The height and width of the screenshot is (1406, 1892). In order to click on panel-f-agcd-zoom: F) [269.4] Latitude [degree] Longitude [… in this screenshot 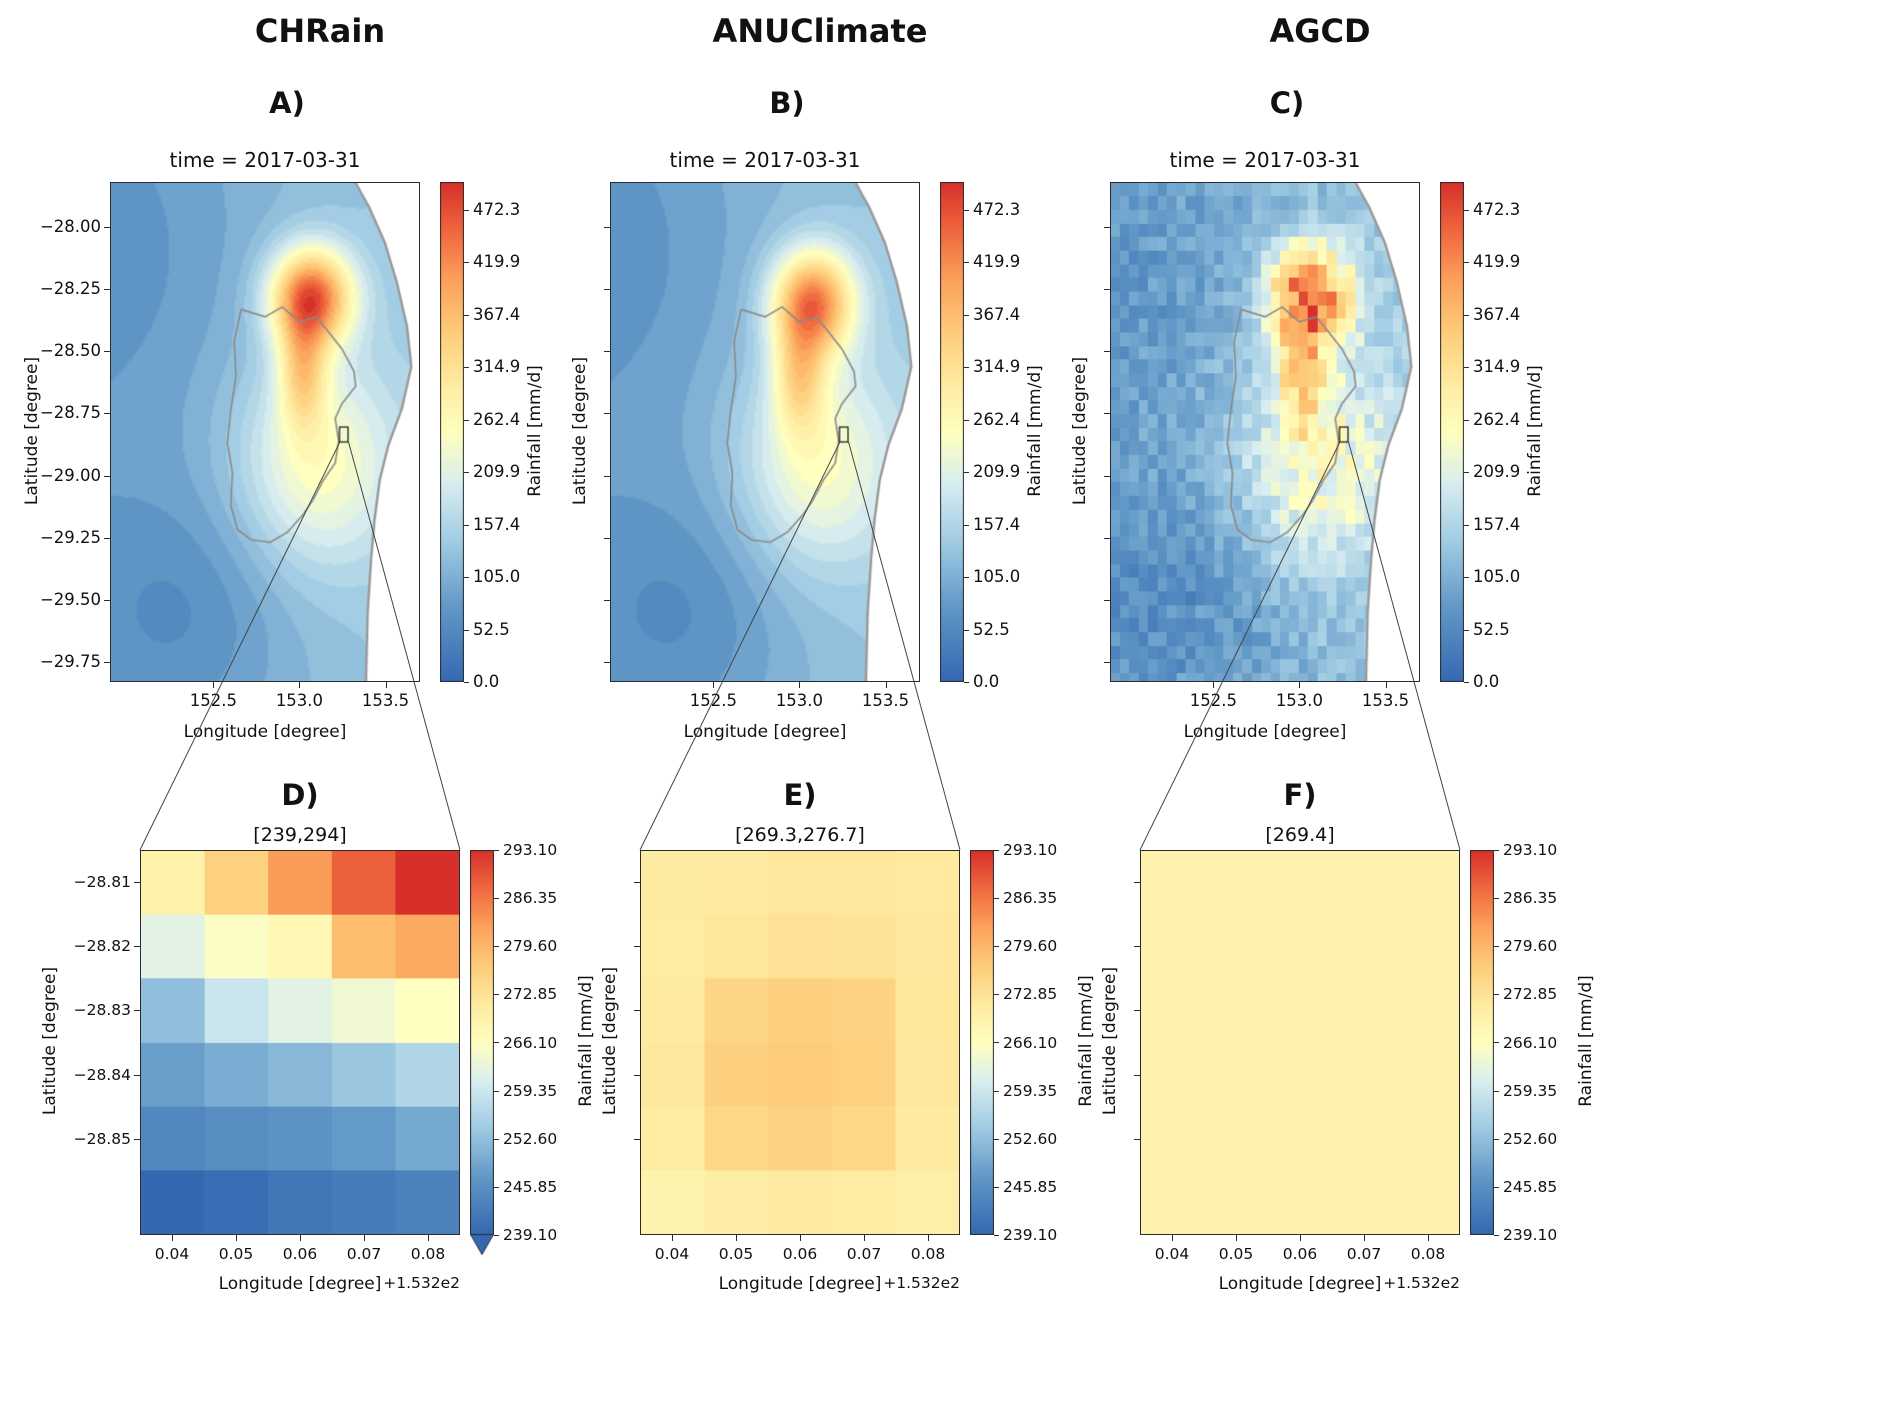, I will do `click(1308, 1086)`.